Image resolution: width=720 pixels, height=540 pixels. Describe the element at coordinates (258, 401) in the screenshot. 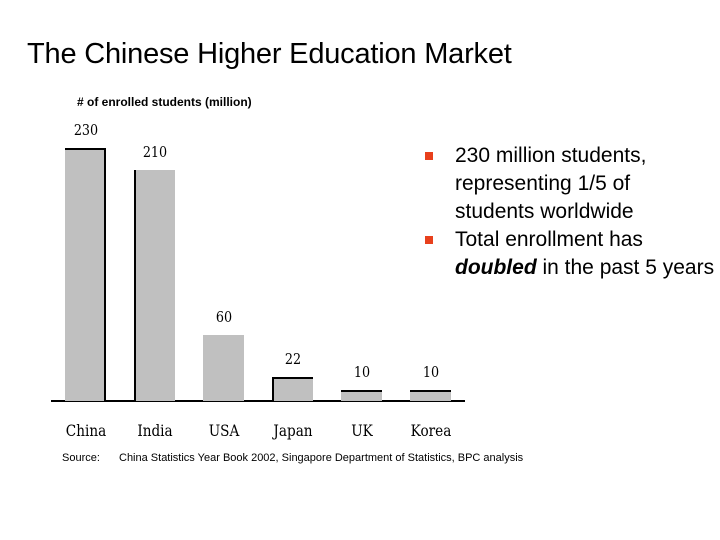

I see `x-axis-line` at that location.